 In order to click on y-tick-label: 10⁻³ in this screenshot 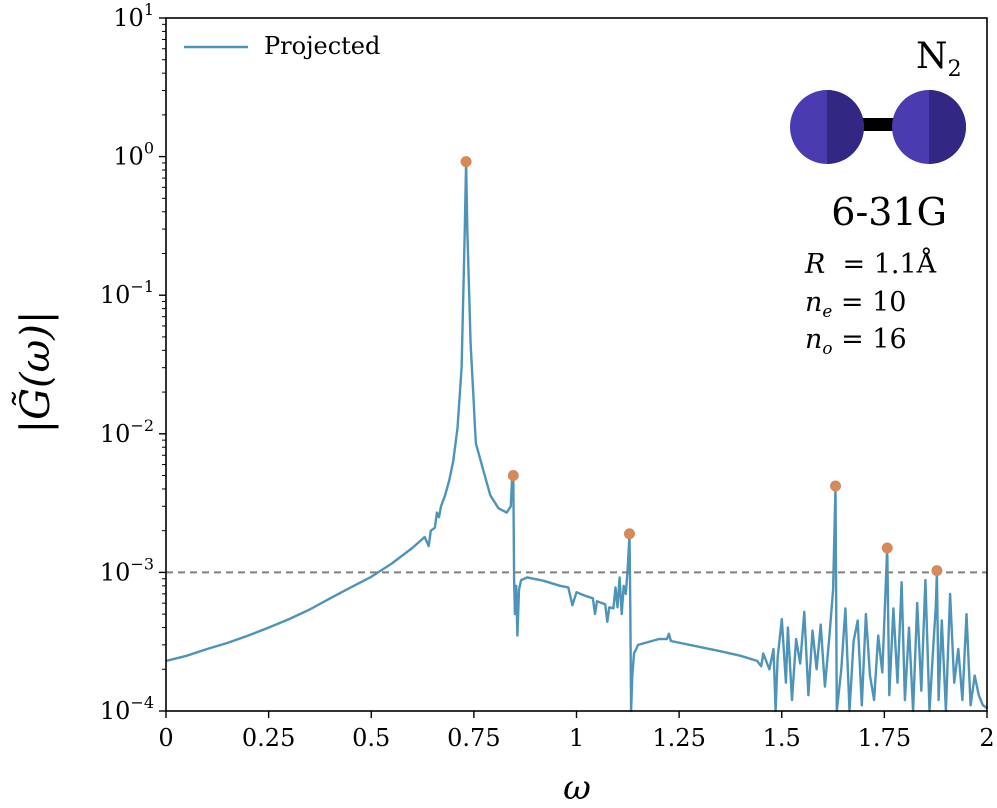, I will do `click(127, 570)`.